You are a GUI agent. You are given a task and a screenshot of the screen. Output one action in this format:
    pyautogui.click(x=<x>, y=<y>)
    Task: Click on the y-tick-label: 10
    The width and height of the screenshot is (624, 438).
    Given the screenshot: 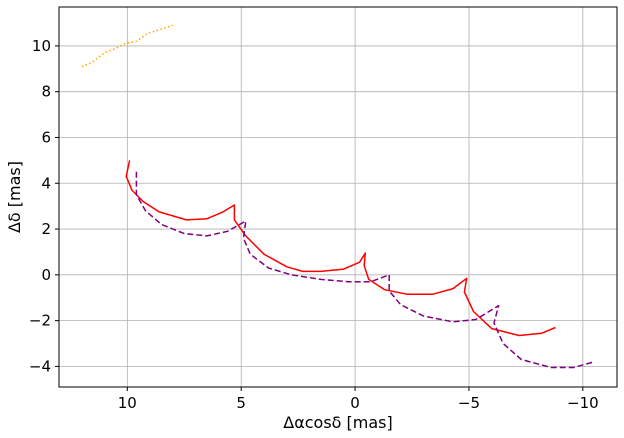 What is the action you would take?
    pyautogui.click(x=41, y=46)
    